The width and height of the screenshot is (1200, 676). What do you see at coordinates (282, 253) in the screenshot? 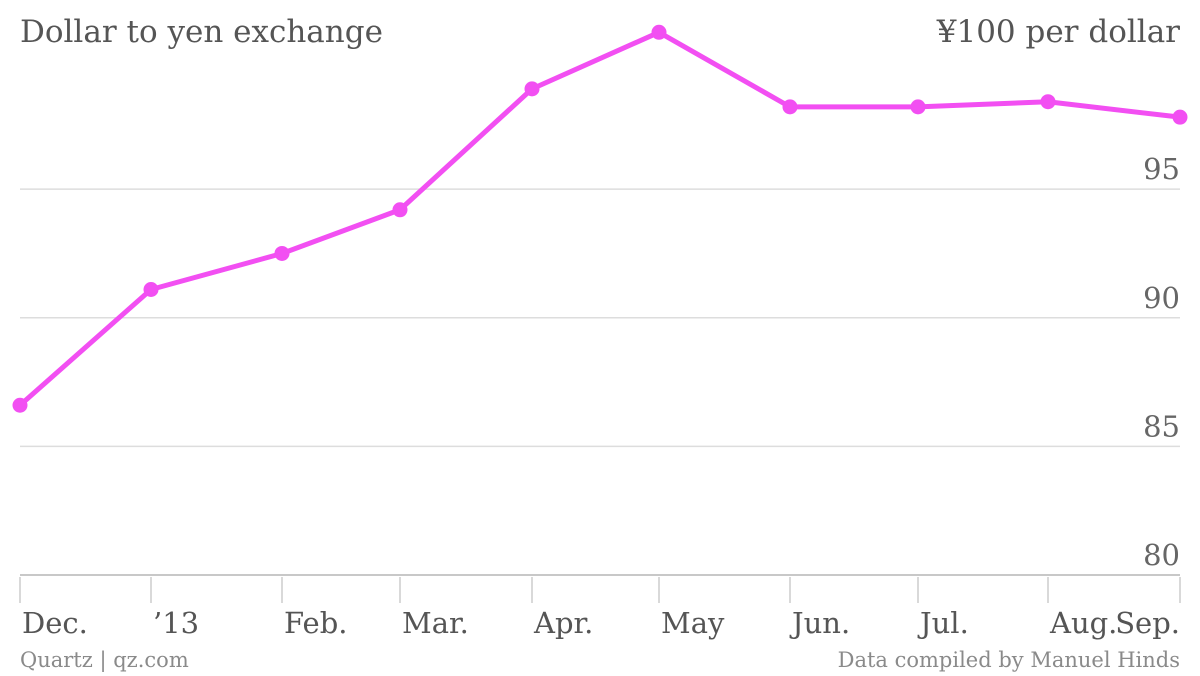
I see `data-point-Feb.` at bounding box center [282, 253].